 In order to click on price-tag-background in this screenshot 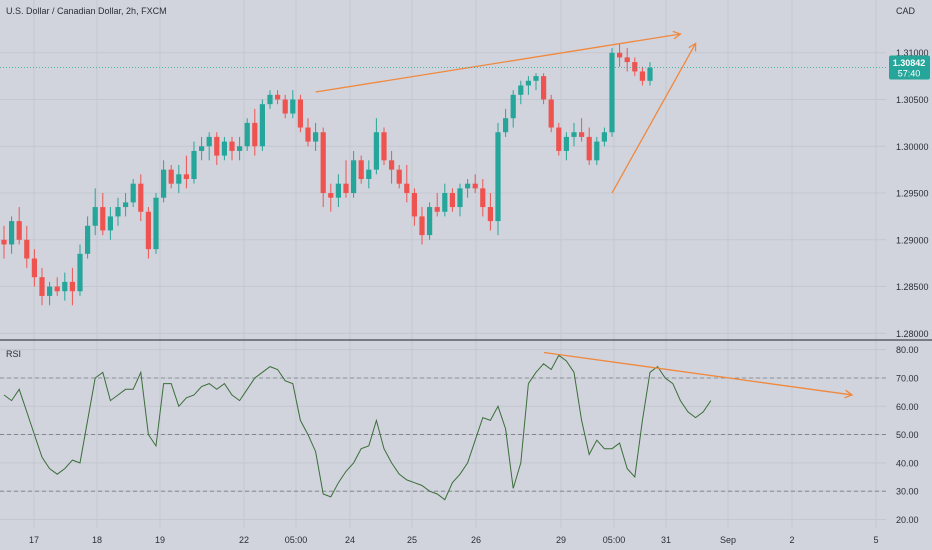, I will do `click(909, 67)`.